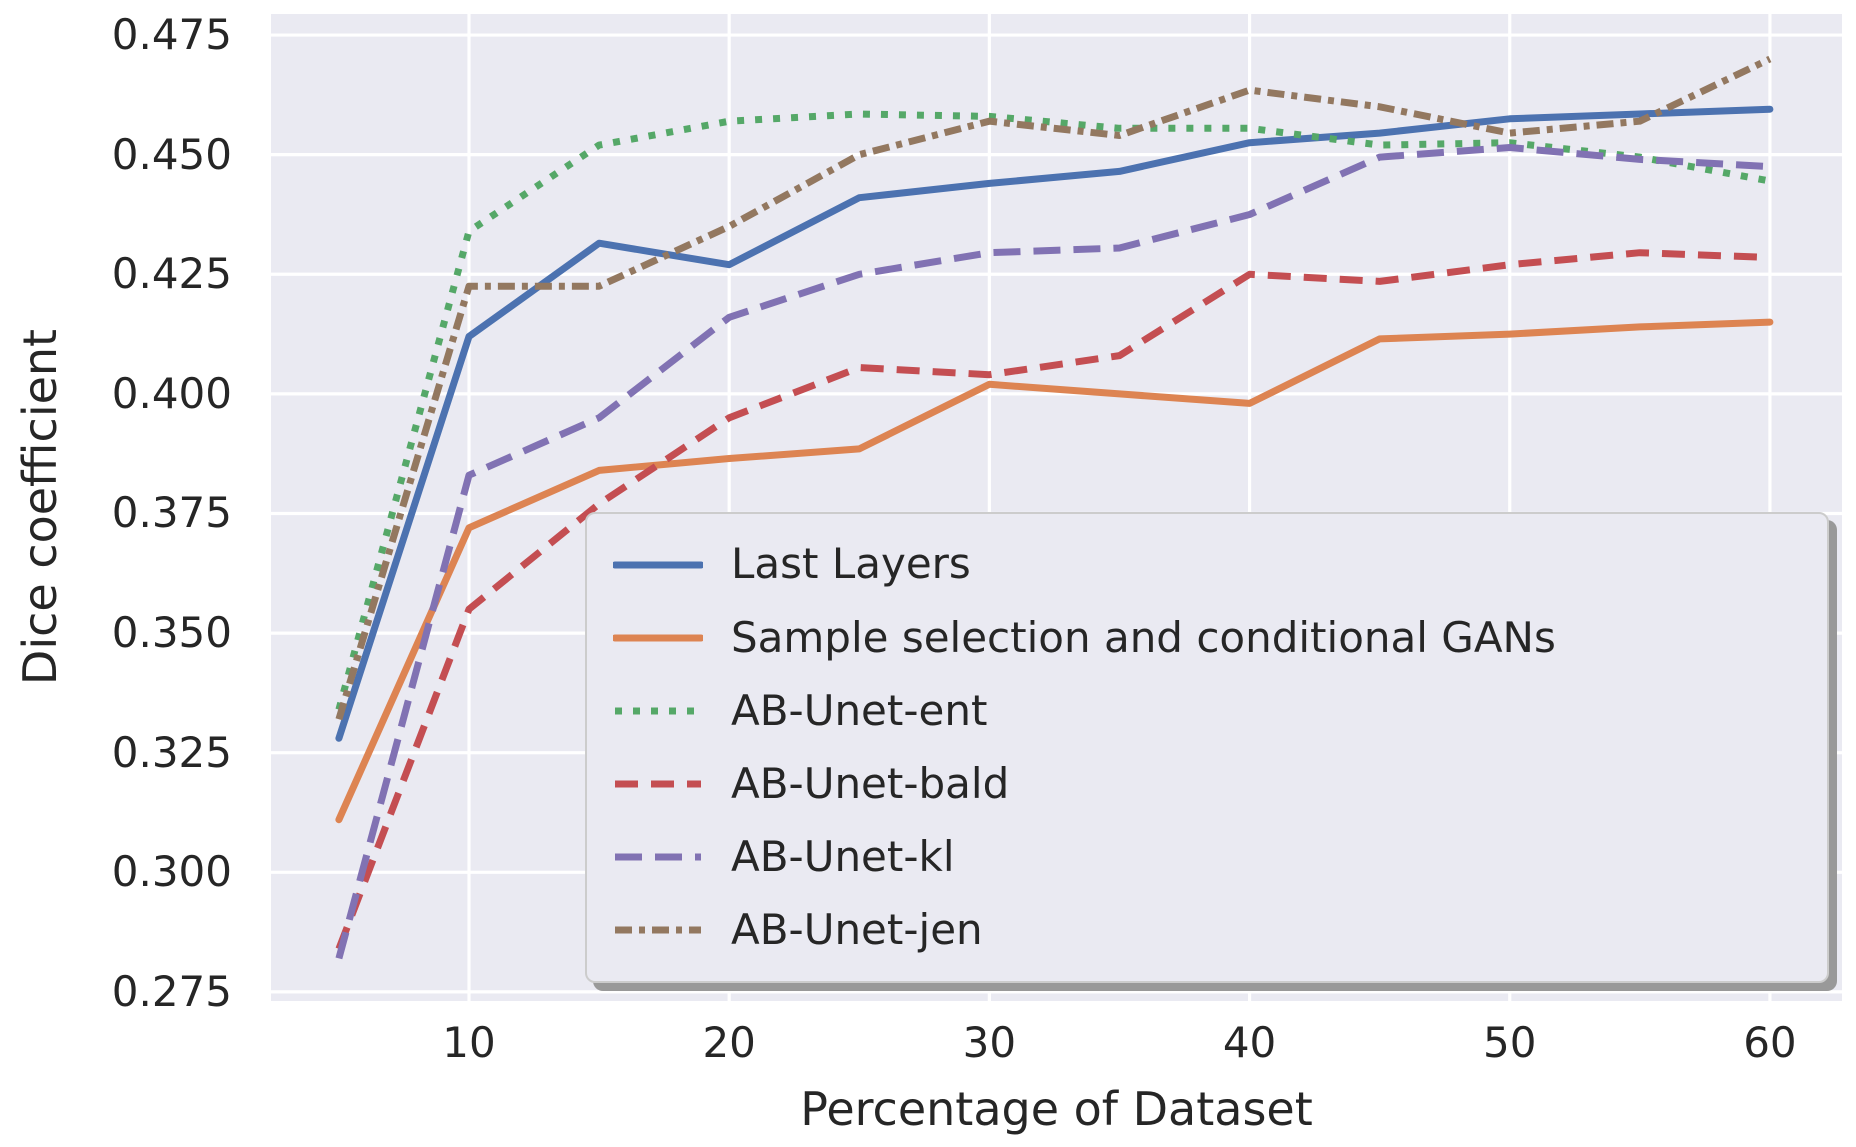  I want to click on x-tick-label: 40, so click(1249, 1042).